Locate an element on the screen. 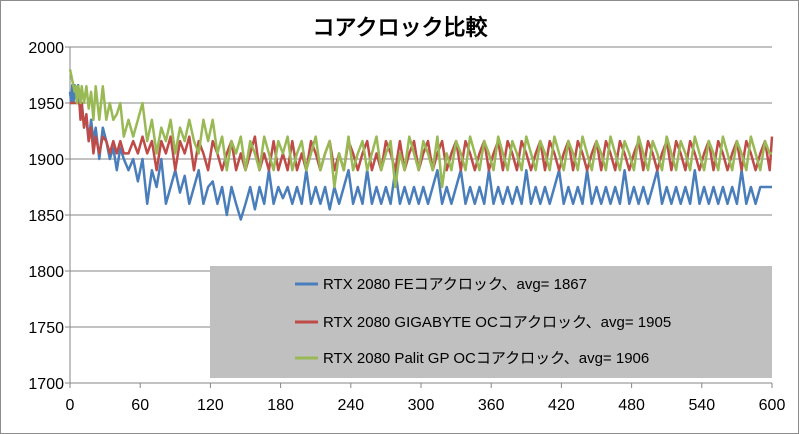  x-tick-label: 600 is located at coordinates (772, 405).